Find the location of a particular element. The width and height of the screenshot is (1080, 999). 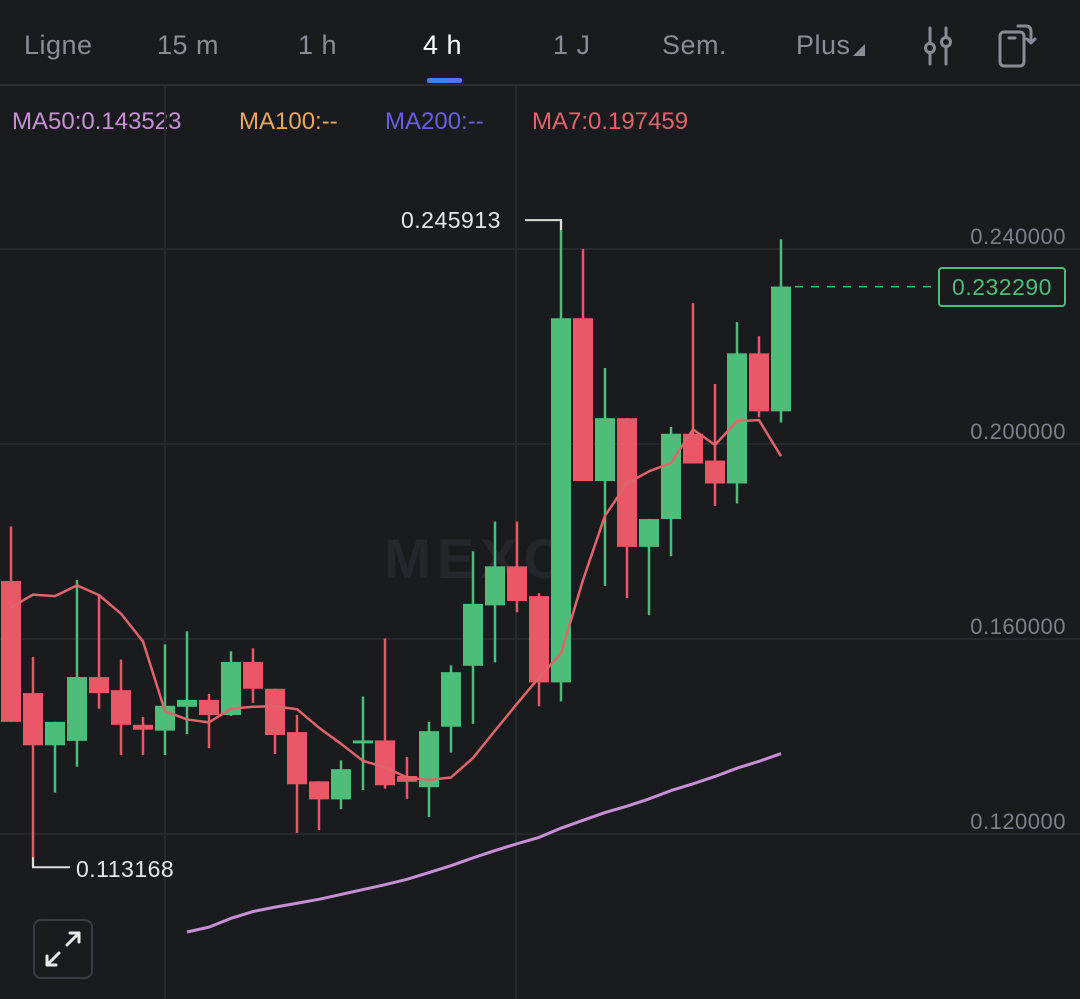

tab-more: Plus is located at coordinates (830, 45).